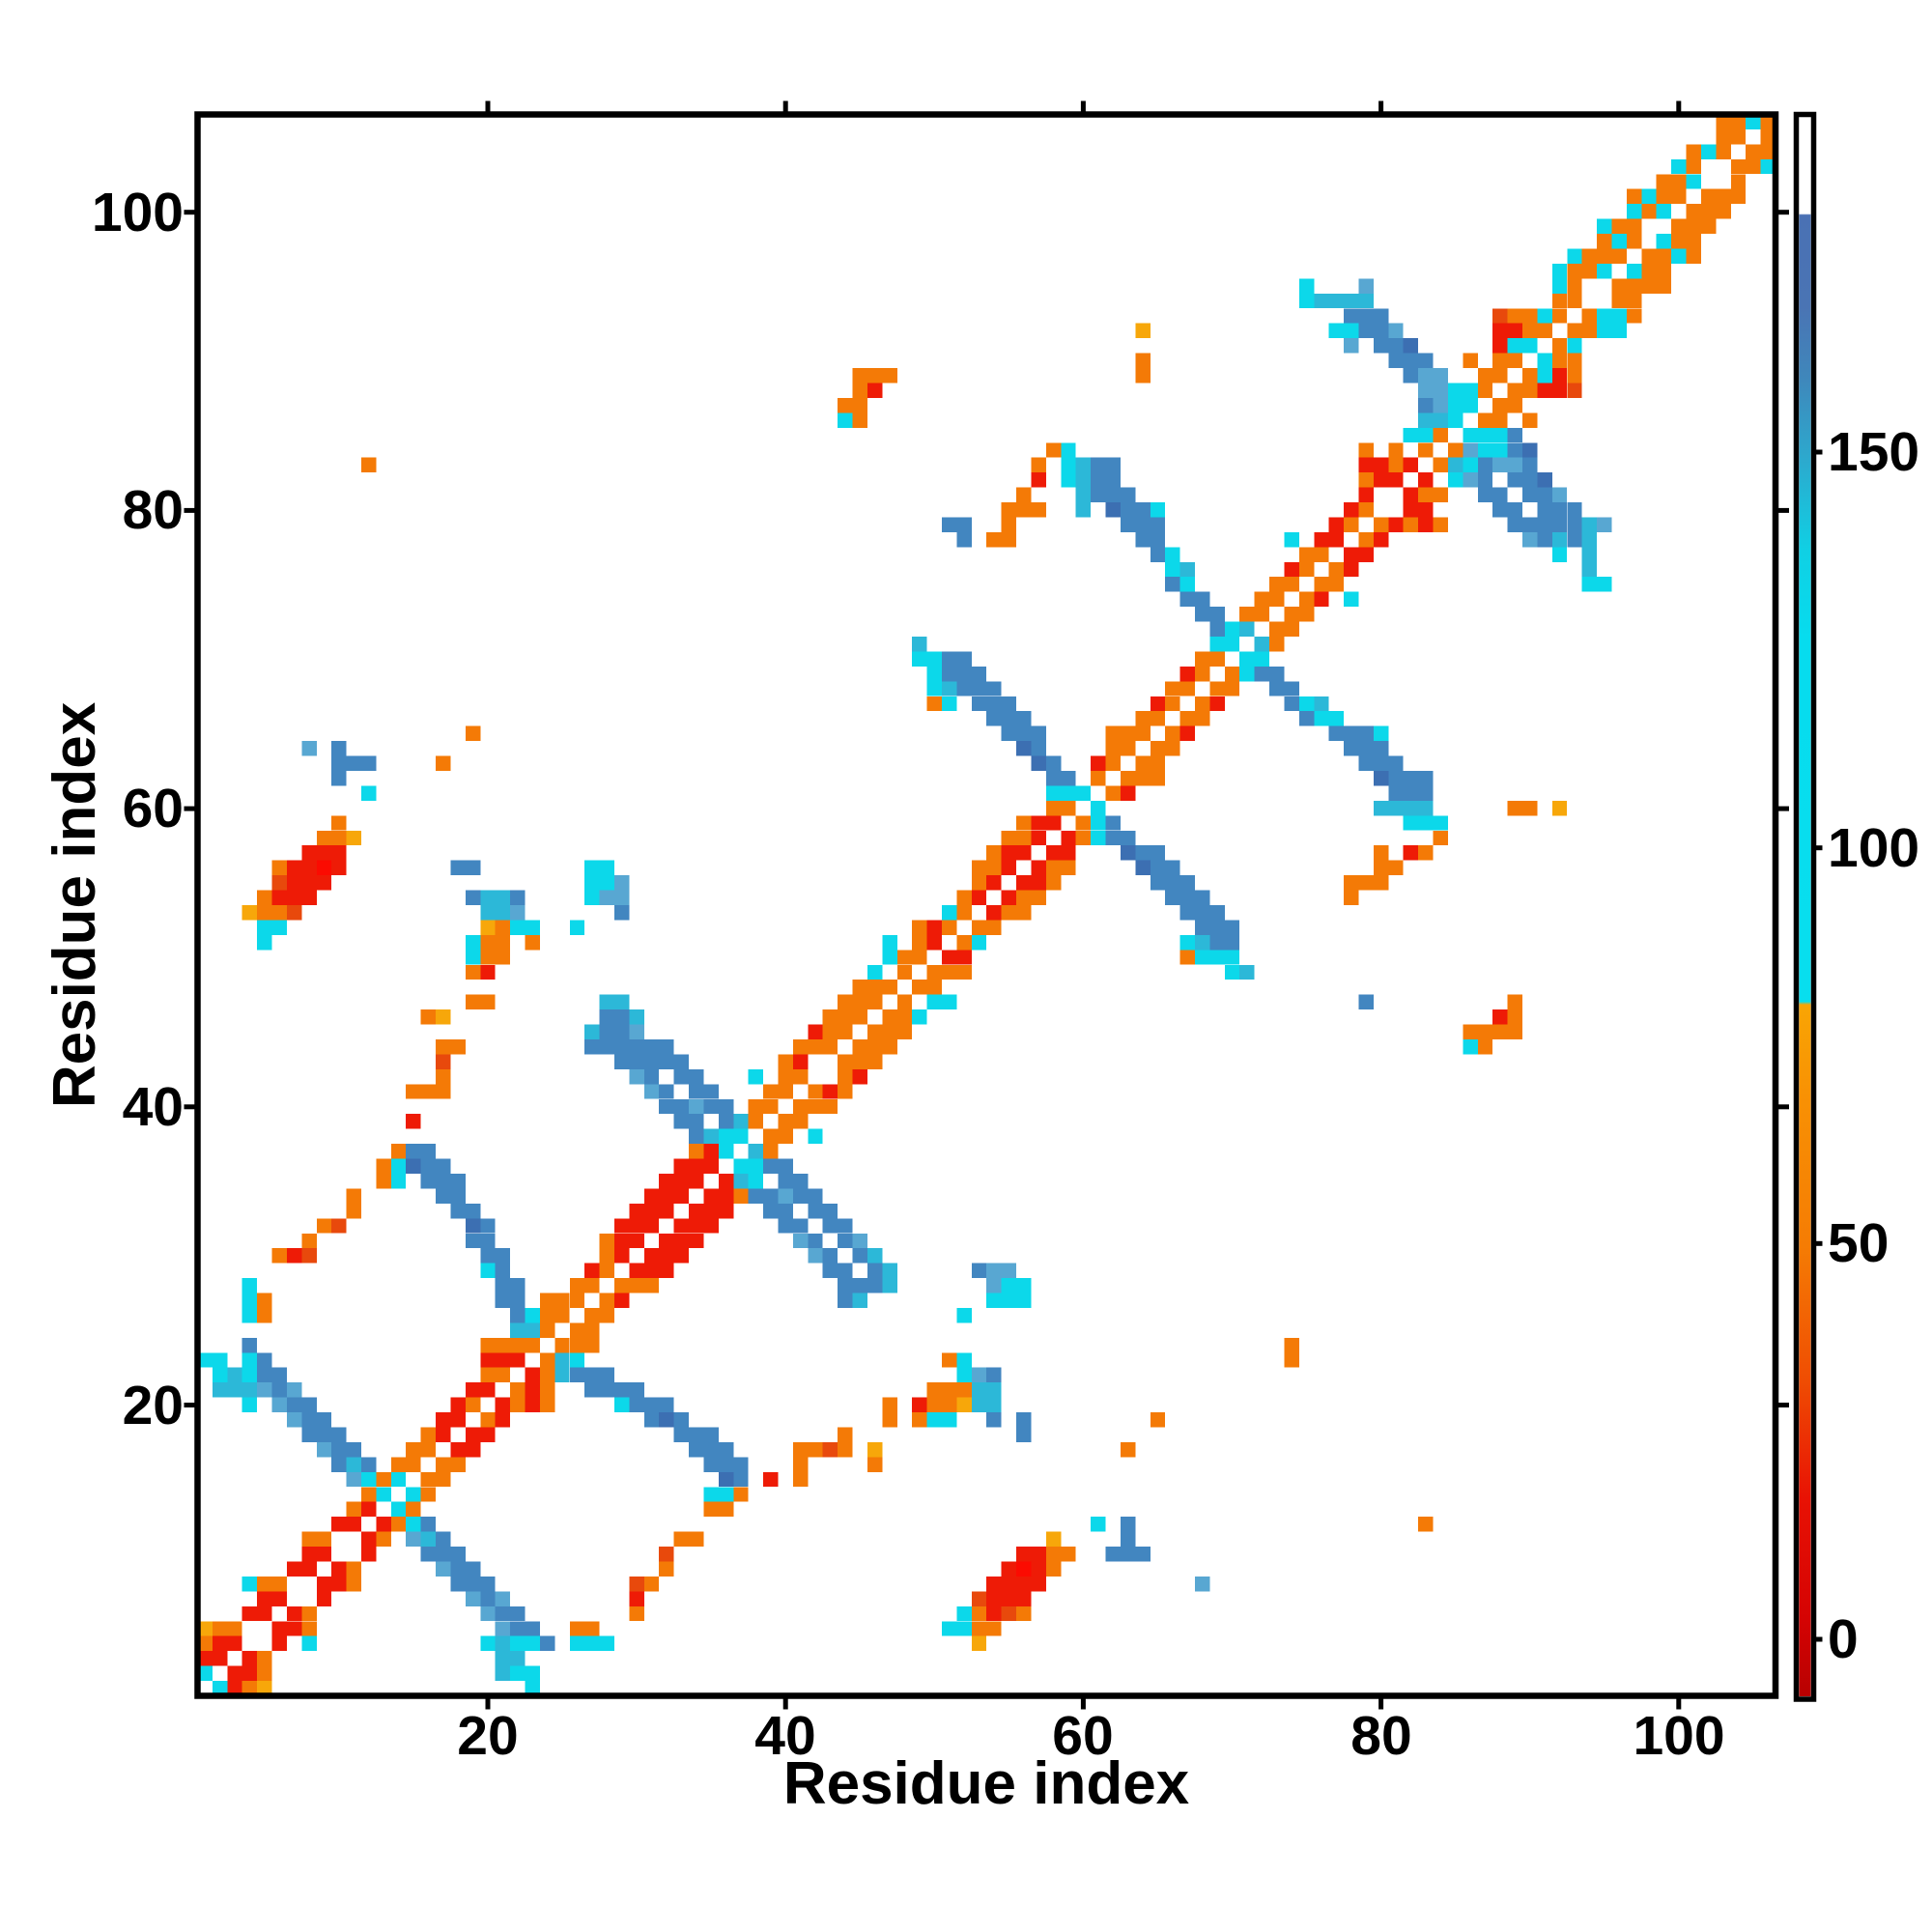  I want to click on svg-text: 50, so click(1858, 1243).